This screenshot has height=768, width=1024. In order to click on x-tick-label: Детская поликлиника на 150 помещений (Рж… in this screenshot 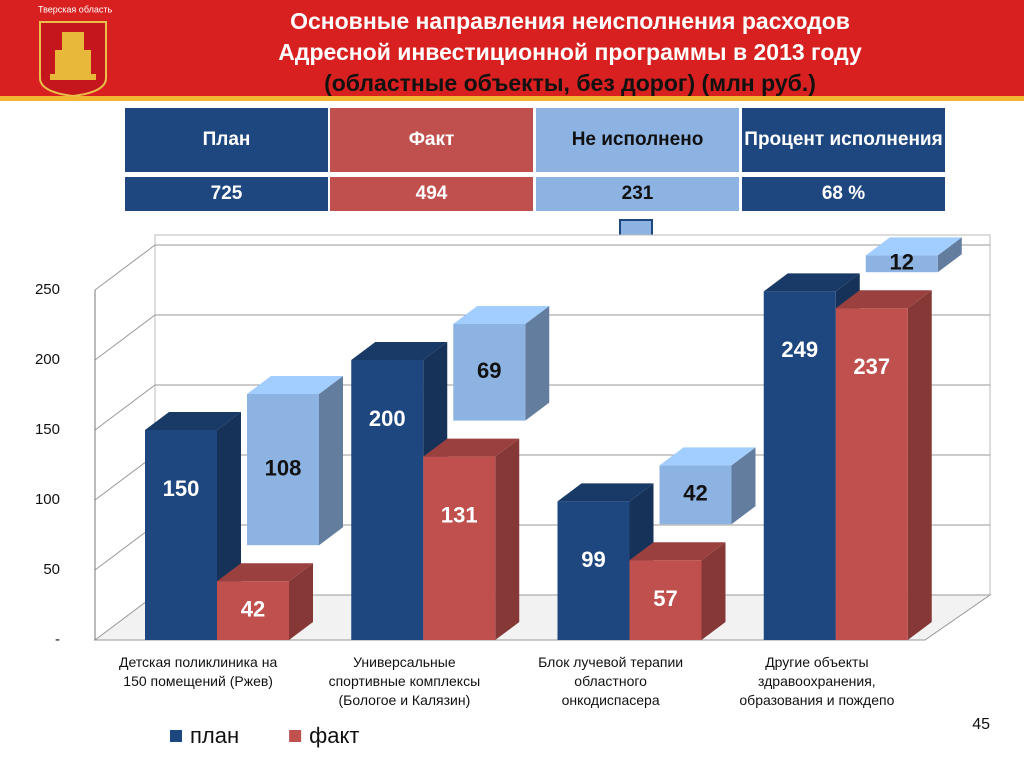, I will do `click(198, 671)`.